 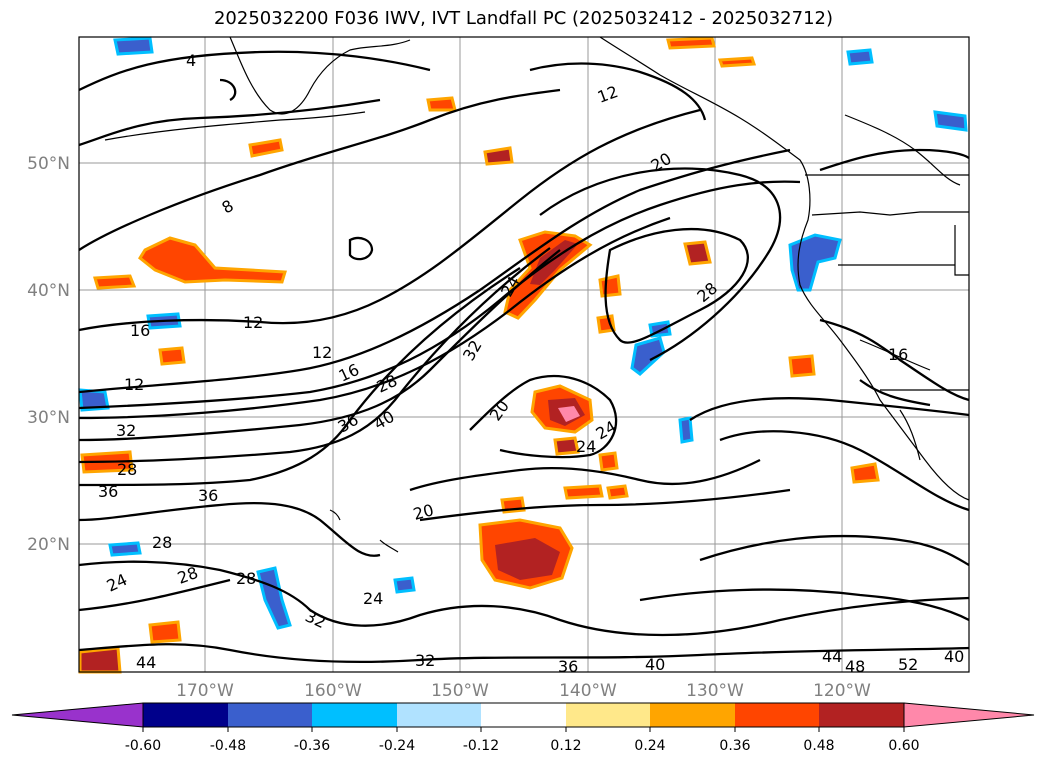 I want to click on colorbar-tick-label: -0.24, so click(x=397, y=746).